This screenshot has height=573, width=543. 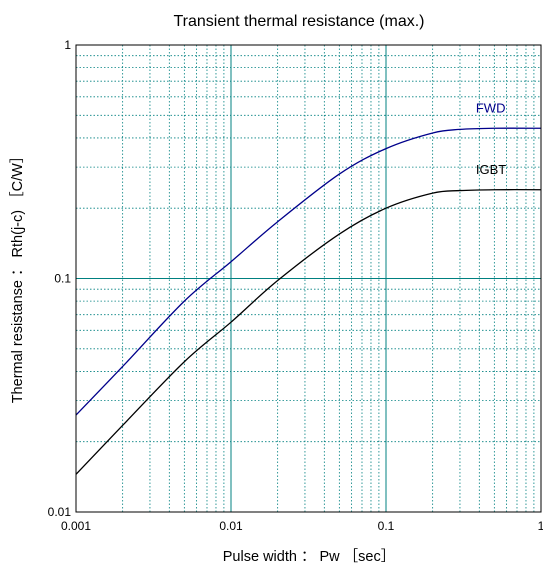 What do you see at coordinates (491, 107) in the screenshot?
I see `series-label-fwd: FWD` at bounding box center [491, 107].